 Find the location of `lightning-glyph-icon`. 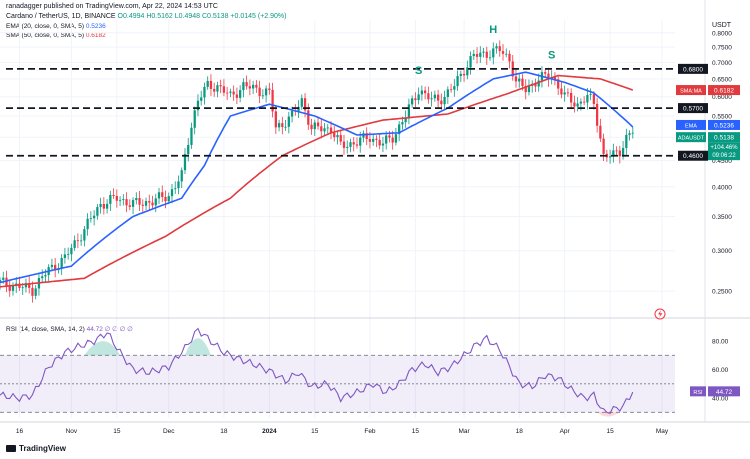

lightning-glyph-icon is located at coordinates (660, 314).